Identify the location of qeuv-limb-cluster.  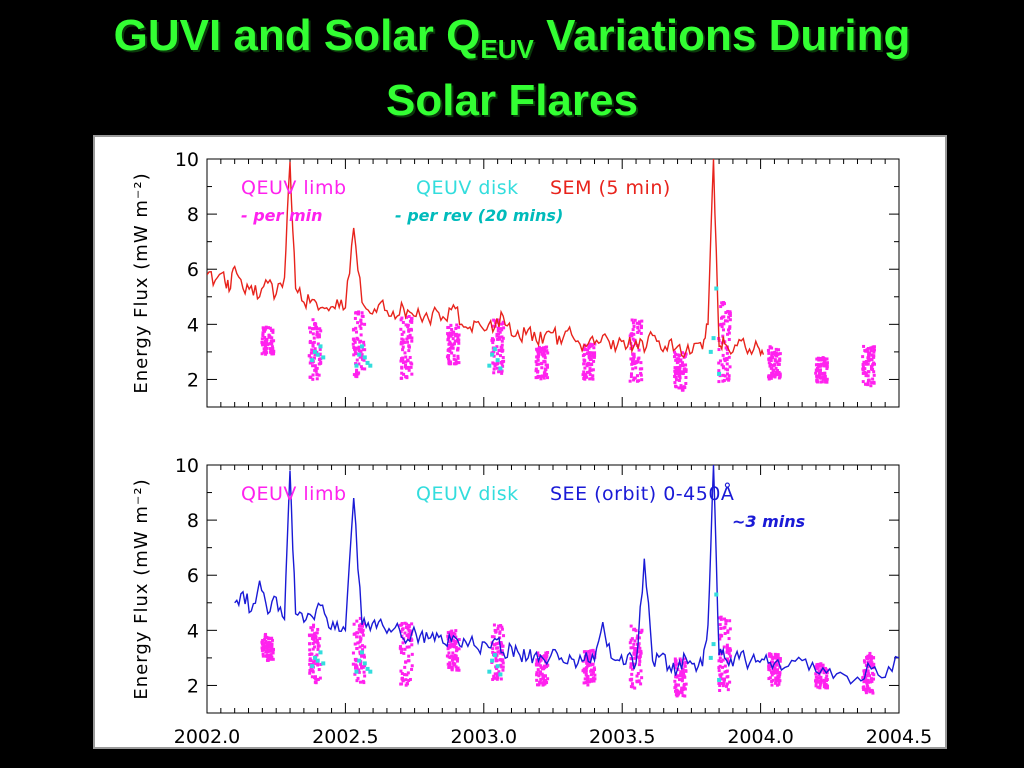
(267, 647).